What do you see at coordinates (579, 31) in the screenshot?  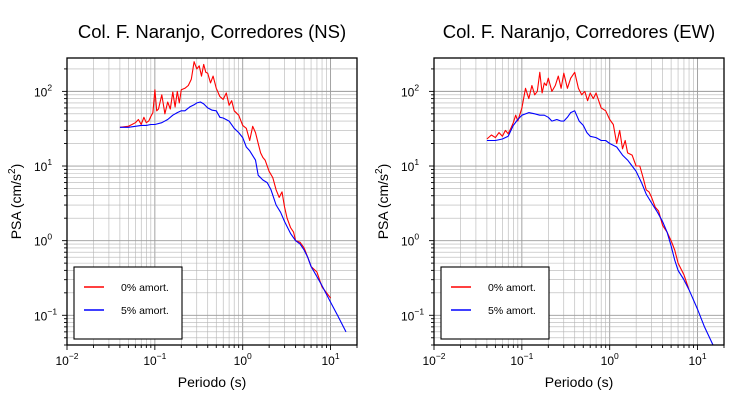 I see `chart-title: Col. F. Naranjo, Corredores (EW)` at bounding box center [579, 31].